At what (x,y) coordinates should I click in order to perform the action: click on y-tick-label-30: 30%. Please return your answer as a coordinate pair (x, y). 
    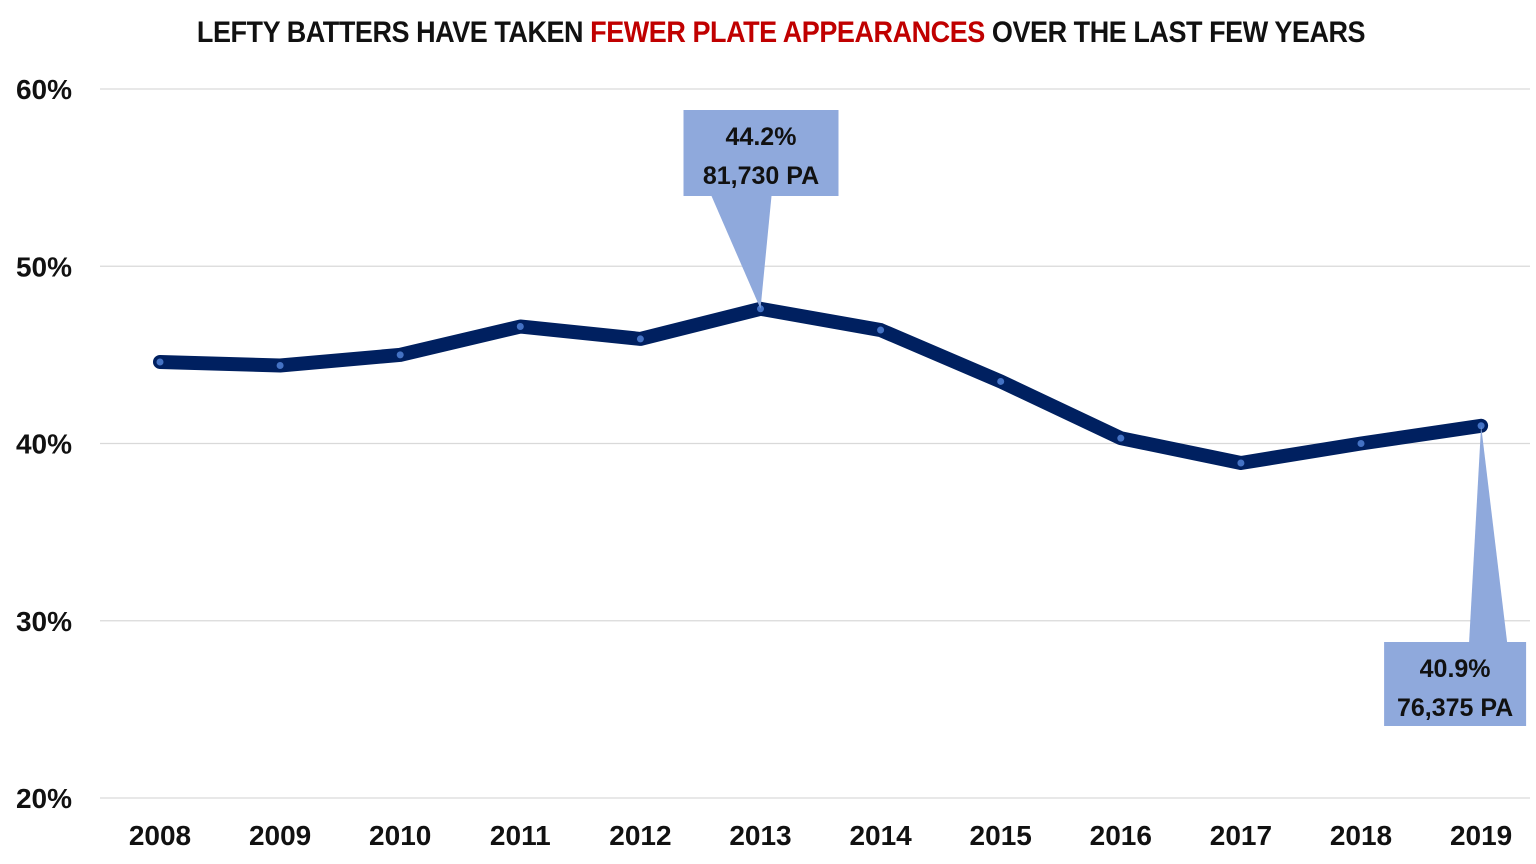
    Looking at the image, I should click on (44, 621).